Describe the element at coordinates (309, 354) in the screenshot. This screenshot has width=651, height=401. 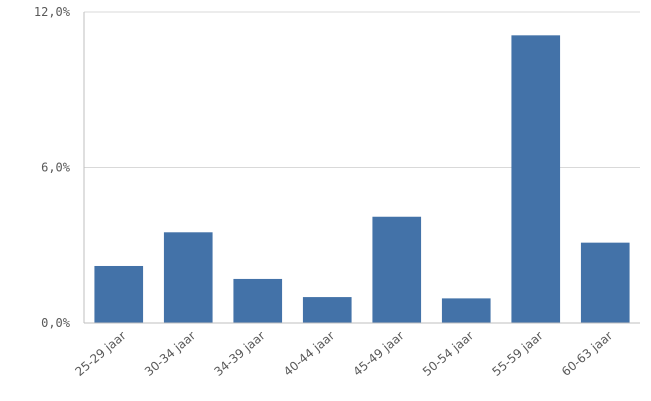
I see `x-tick-label: 40-44 jaar` at that location.